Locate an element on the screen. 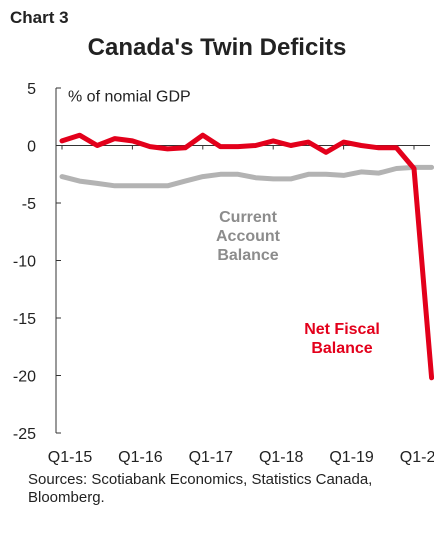 This screenshot has height=535, width=434. y-axis: 5 0 -5 -10 -15 -20 -25 is located at coordinates (37, 262).